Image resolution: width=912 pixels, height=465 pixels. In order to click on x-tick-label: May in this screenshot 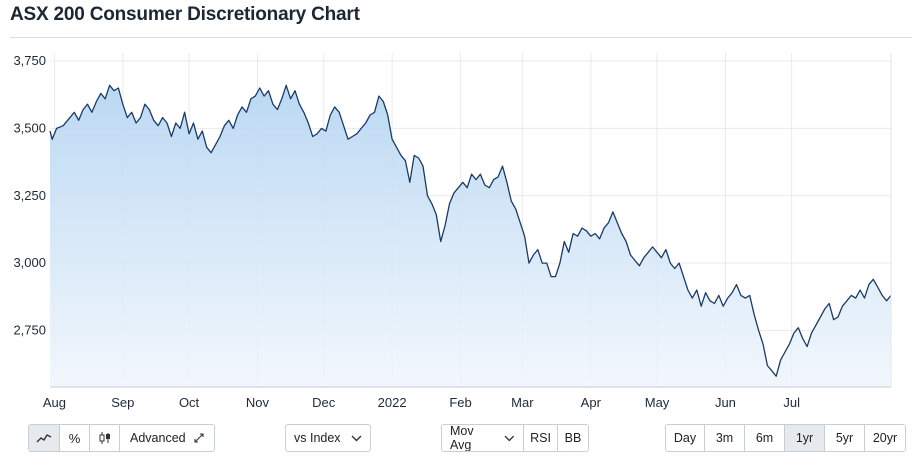, I will do `click(657, 402)`.